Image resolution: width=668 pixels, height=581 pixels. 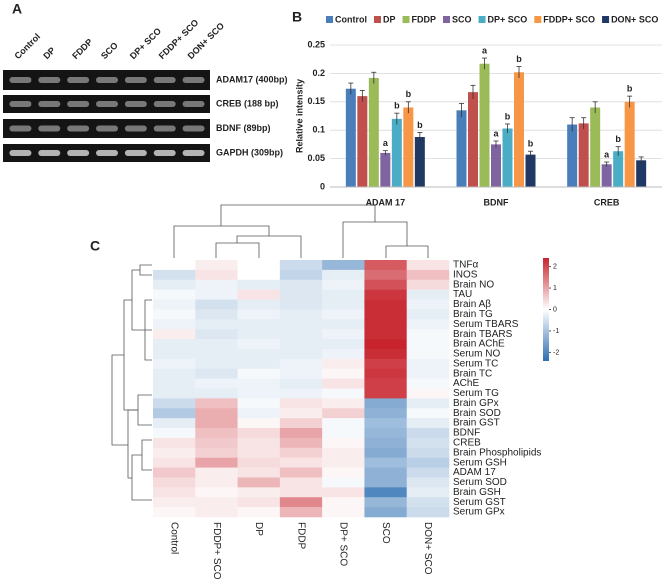 What do you see at coordinates (389, 19) in the screenshot?
I see `legend-label: DP` at bounding box center [389, 19].